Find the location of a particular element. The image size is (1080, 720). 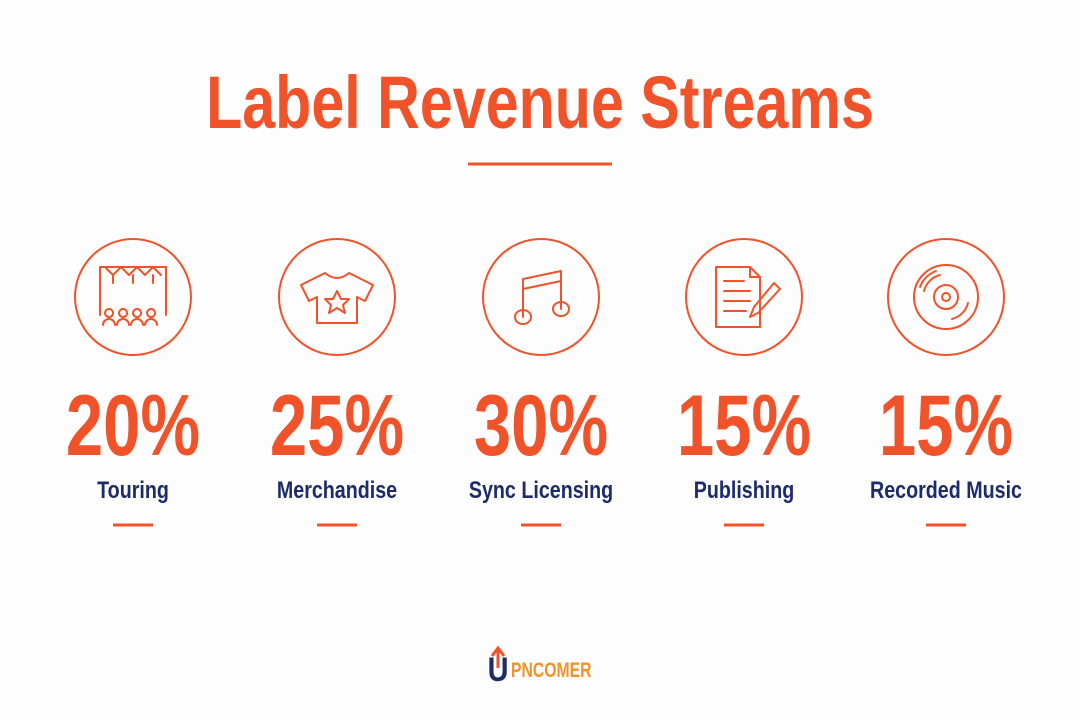

label-group: Sync Licensing is located at coordinates (541, 489).